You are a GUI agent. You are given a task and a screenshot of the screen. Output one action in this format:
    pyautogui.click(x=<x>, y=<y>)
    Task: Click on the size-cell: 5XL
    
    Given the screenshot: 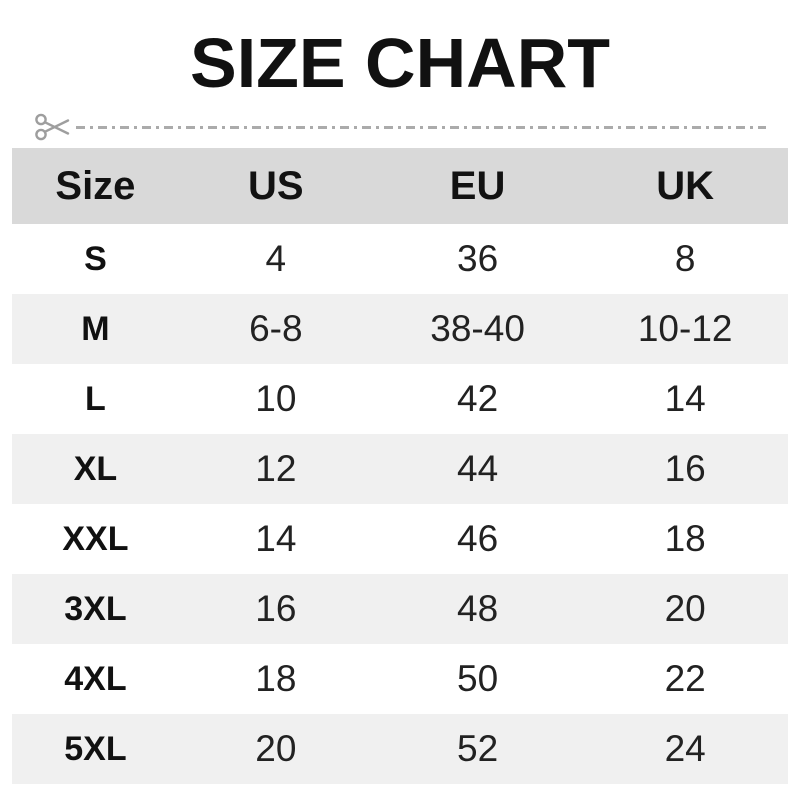 What is the action you would take?
    pyautogui.click(x=95, y=748)
    